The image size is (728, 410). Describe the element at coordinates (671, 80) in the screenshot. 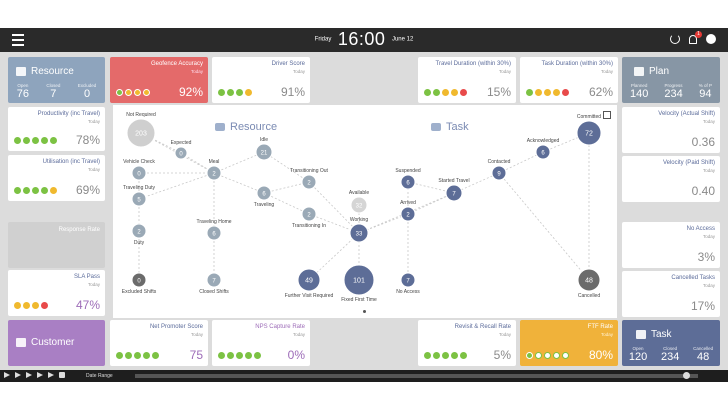

I see `plan-header: Plan Planned 140 Progress 234 % of P 94` at that location.